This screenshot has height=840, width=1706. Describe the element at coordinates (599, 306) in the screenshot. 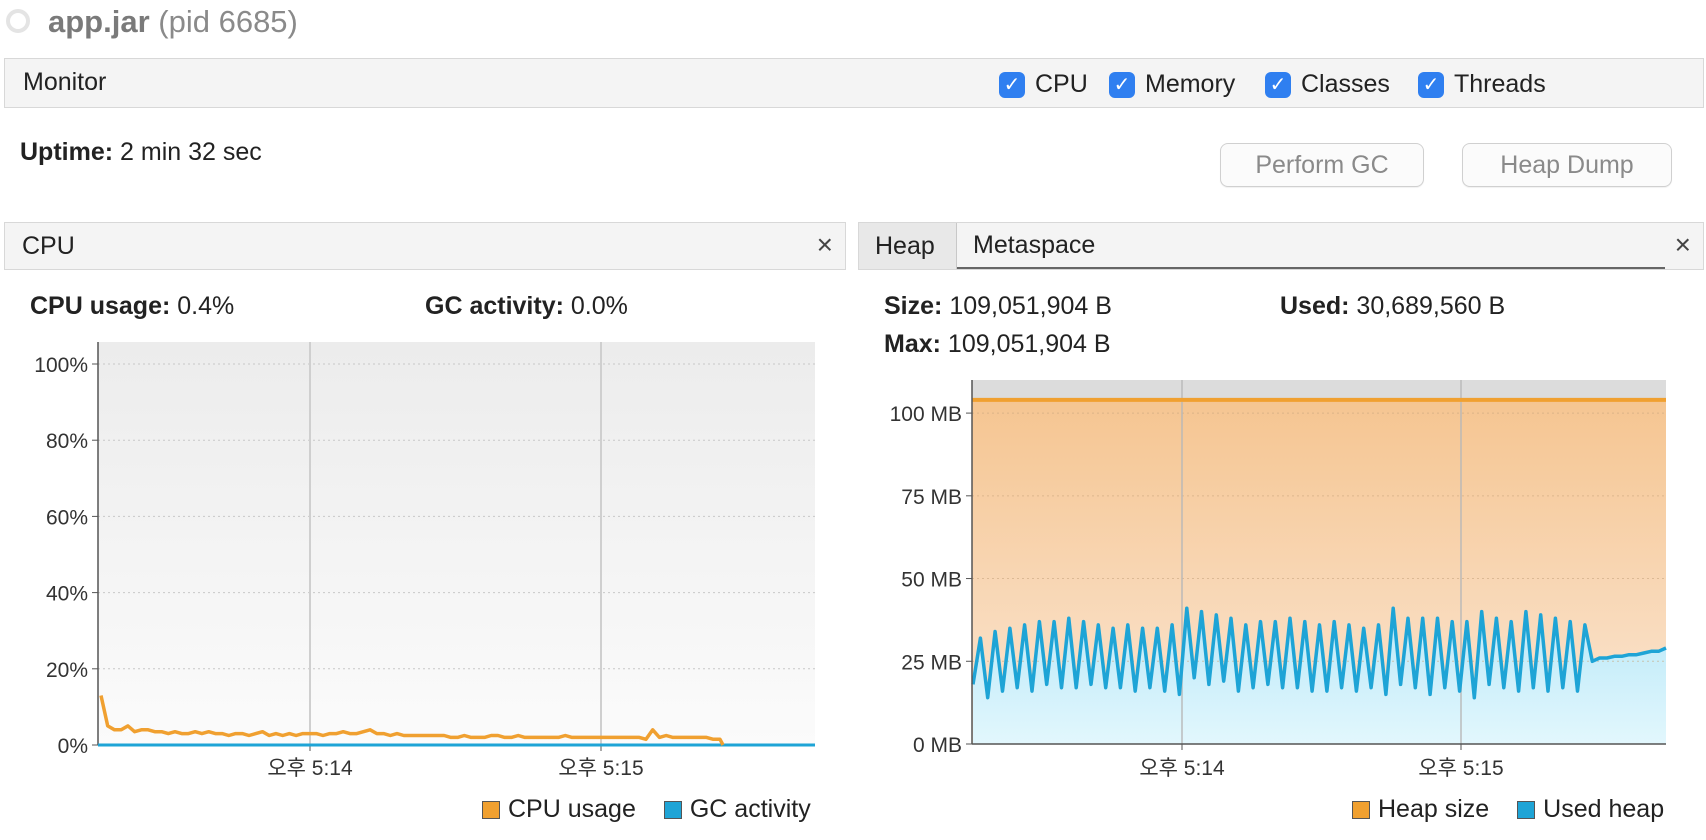

I see `gc-activity-value: 0.0%` at that location.